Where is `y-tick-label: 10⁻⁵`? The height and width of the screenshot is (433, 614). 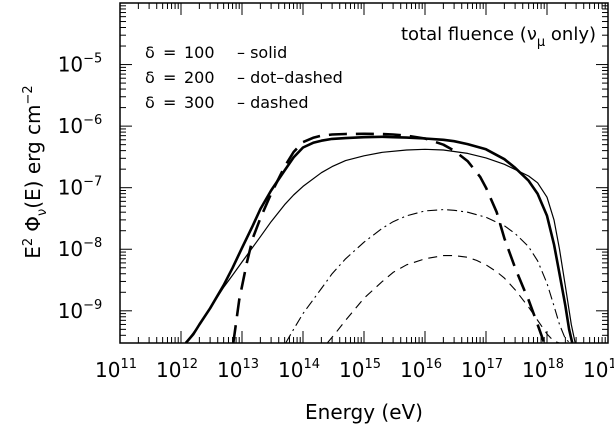 y-tick-label: 10⁻⁵ is located at coordinates (80, 64).